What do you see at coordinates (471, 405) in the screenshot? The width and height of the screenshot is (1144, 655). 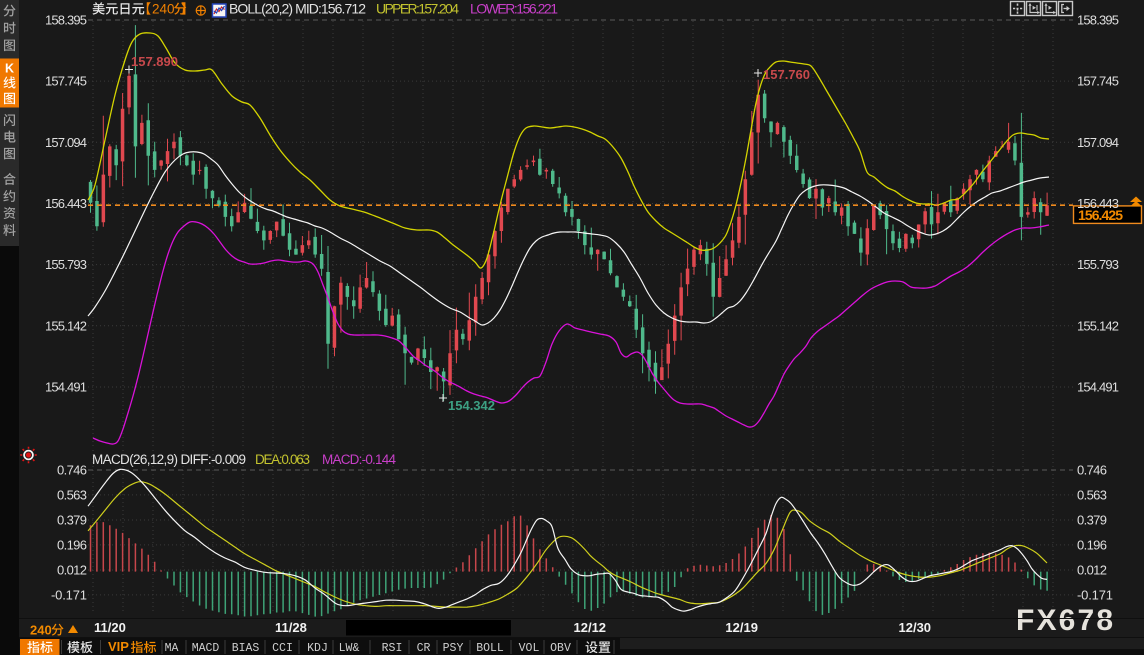 I see `svg-text: 154.342` at bounding box center [471, 405].